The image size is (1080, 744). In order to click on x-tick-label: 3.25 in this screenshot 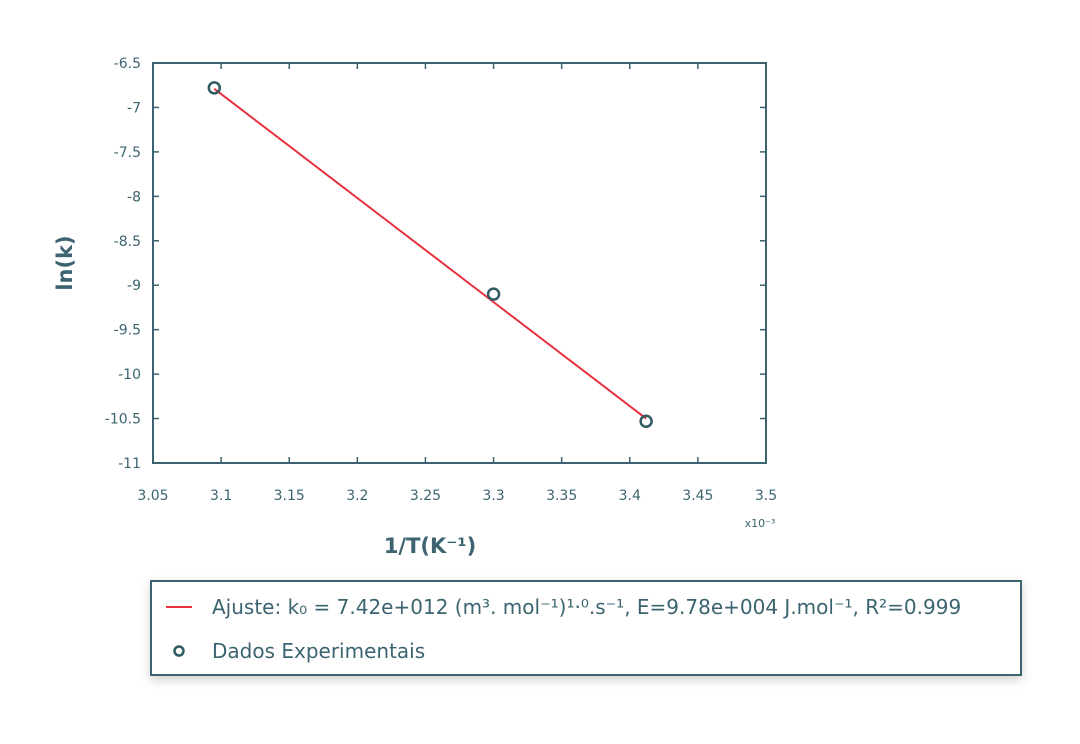, I will do `click(425, 496)`.